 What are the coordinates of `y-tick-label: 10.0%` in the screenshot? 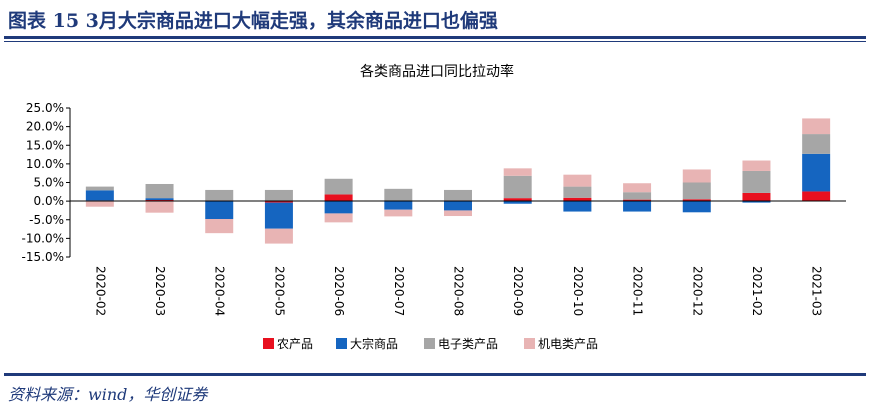 It's located at (45, 164).